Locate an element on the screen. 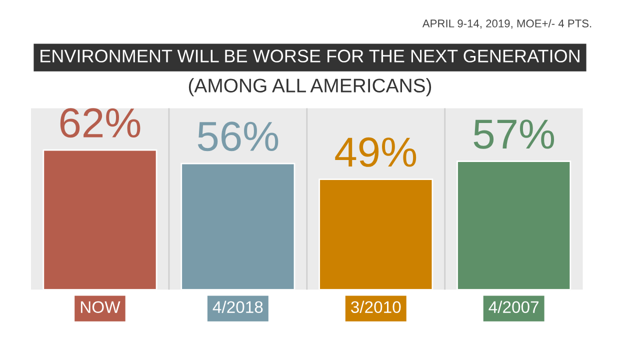  data-label: 56% is located at coordinates (238, 137).